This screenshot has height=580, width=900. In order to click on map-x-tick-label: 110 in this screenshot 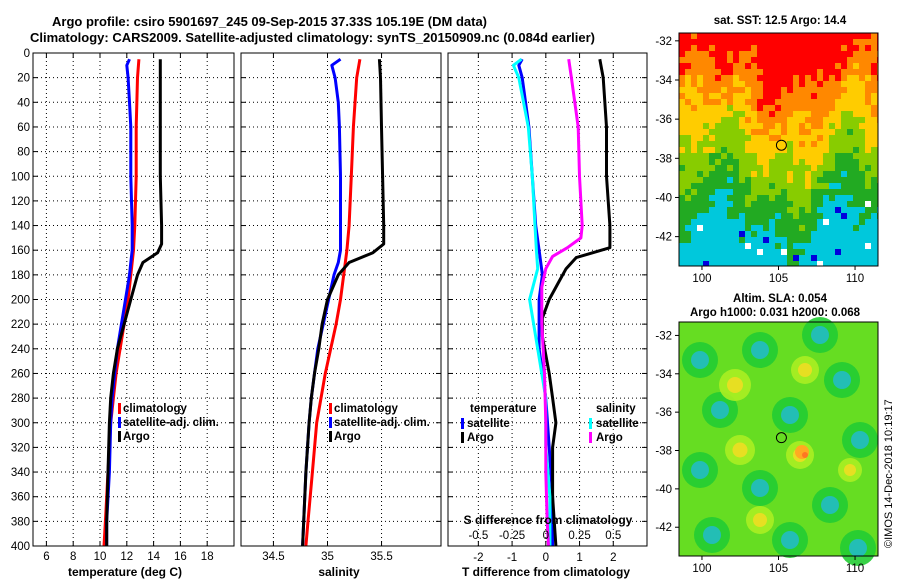, I will do `click(855, 279)`.